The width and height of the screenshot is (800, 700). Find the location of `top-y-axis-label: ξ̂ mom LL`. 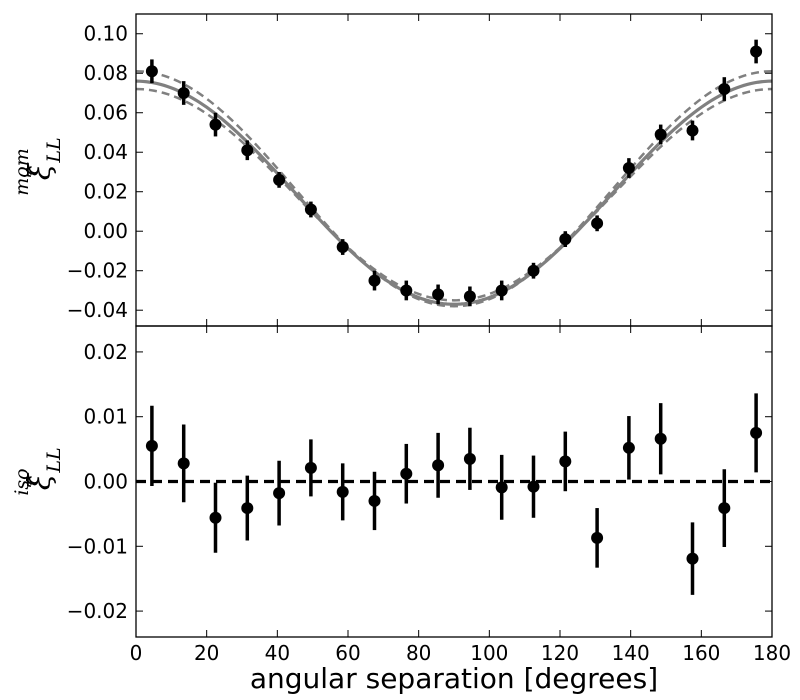

top-y-axis-label: ξ̂ mom LL is located at coordinates (38, 166).